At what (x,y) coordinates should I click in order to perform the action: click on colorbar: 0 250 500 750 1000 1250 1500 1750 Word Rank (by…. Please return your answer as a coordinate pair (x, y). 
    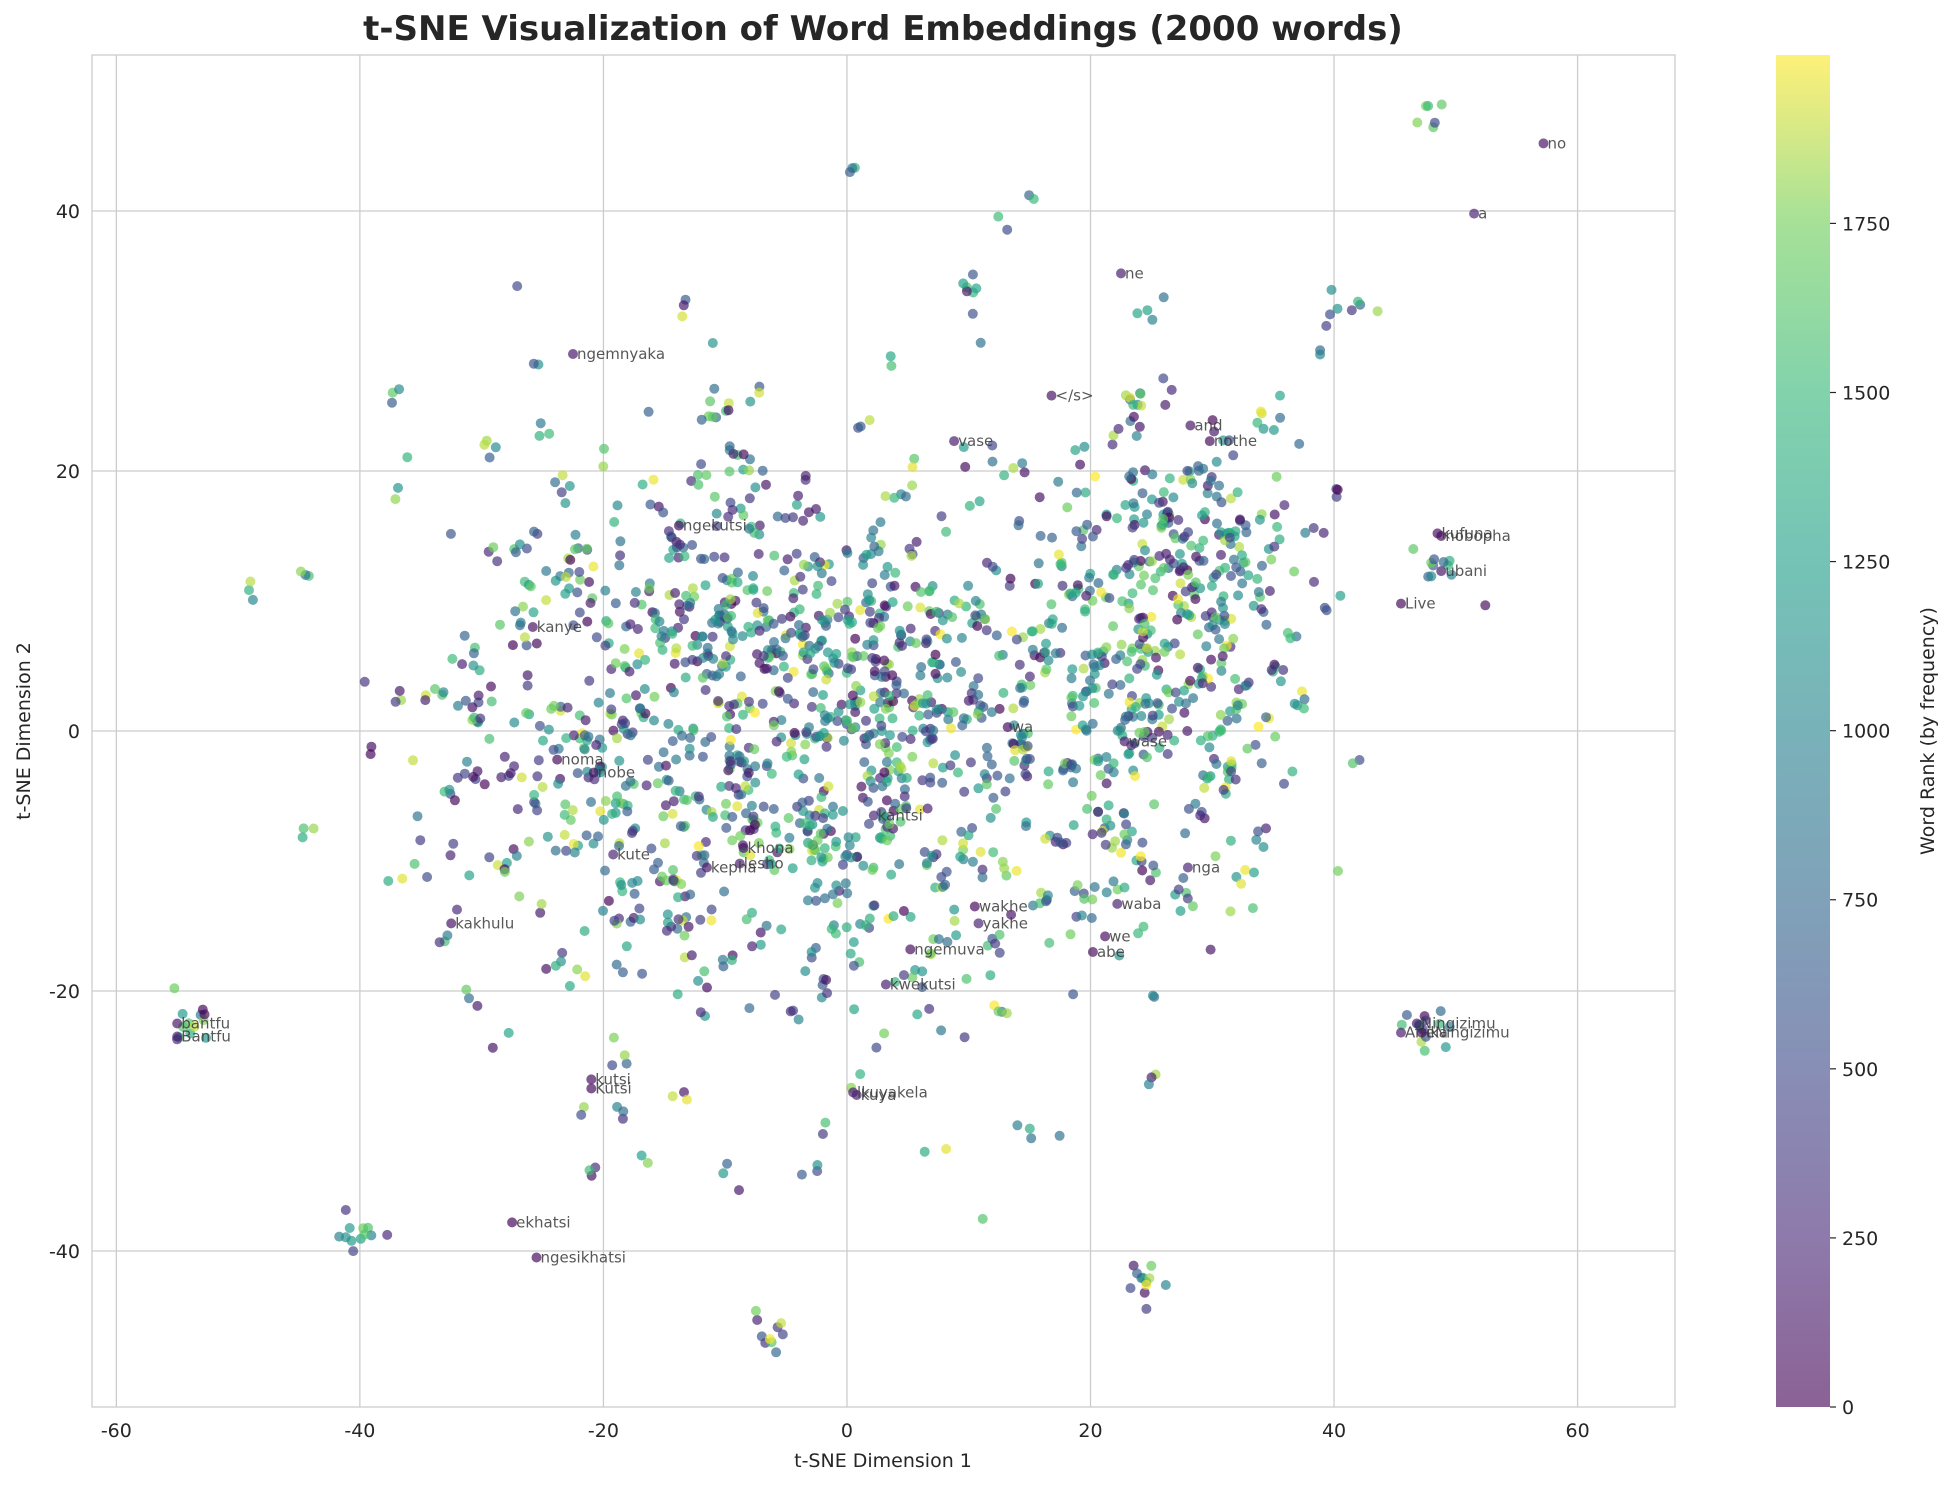
    Looking at the image, I should click on (1857, 737).